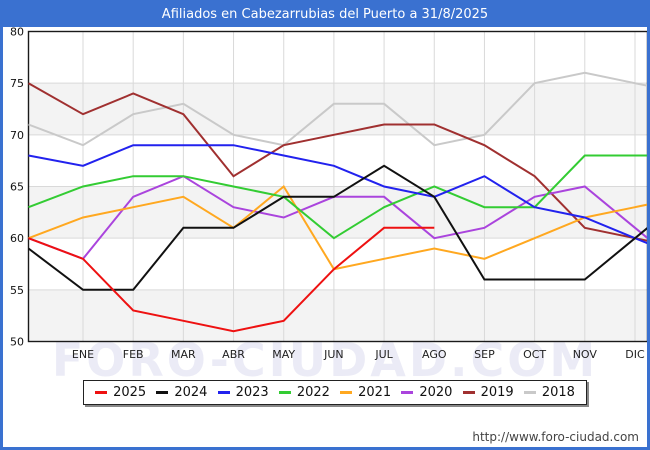 Image resolution: width=650 pixels, height=450 pixels. What do you see at coordinates (233, 354) in the screenshot?
I see `x-tick-label: ABR` at bounding box center [233, 354].